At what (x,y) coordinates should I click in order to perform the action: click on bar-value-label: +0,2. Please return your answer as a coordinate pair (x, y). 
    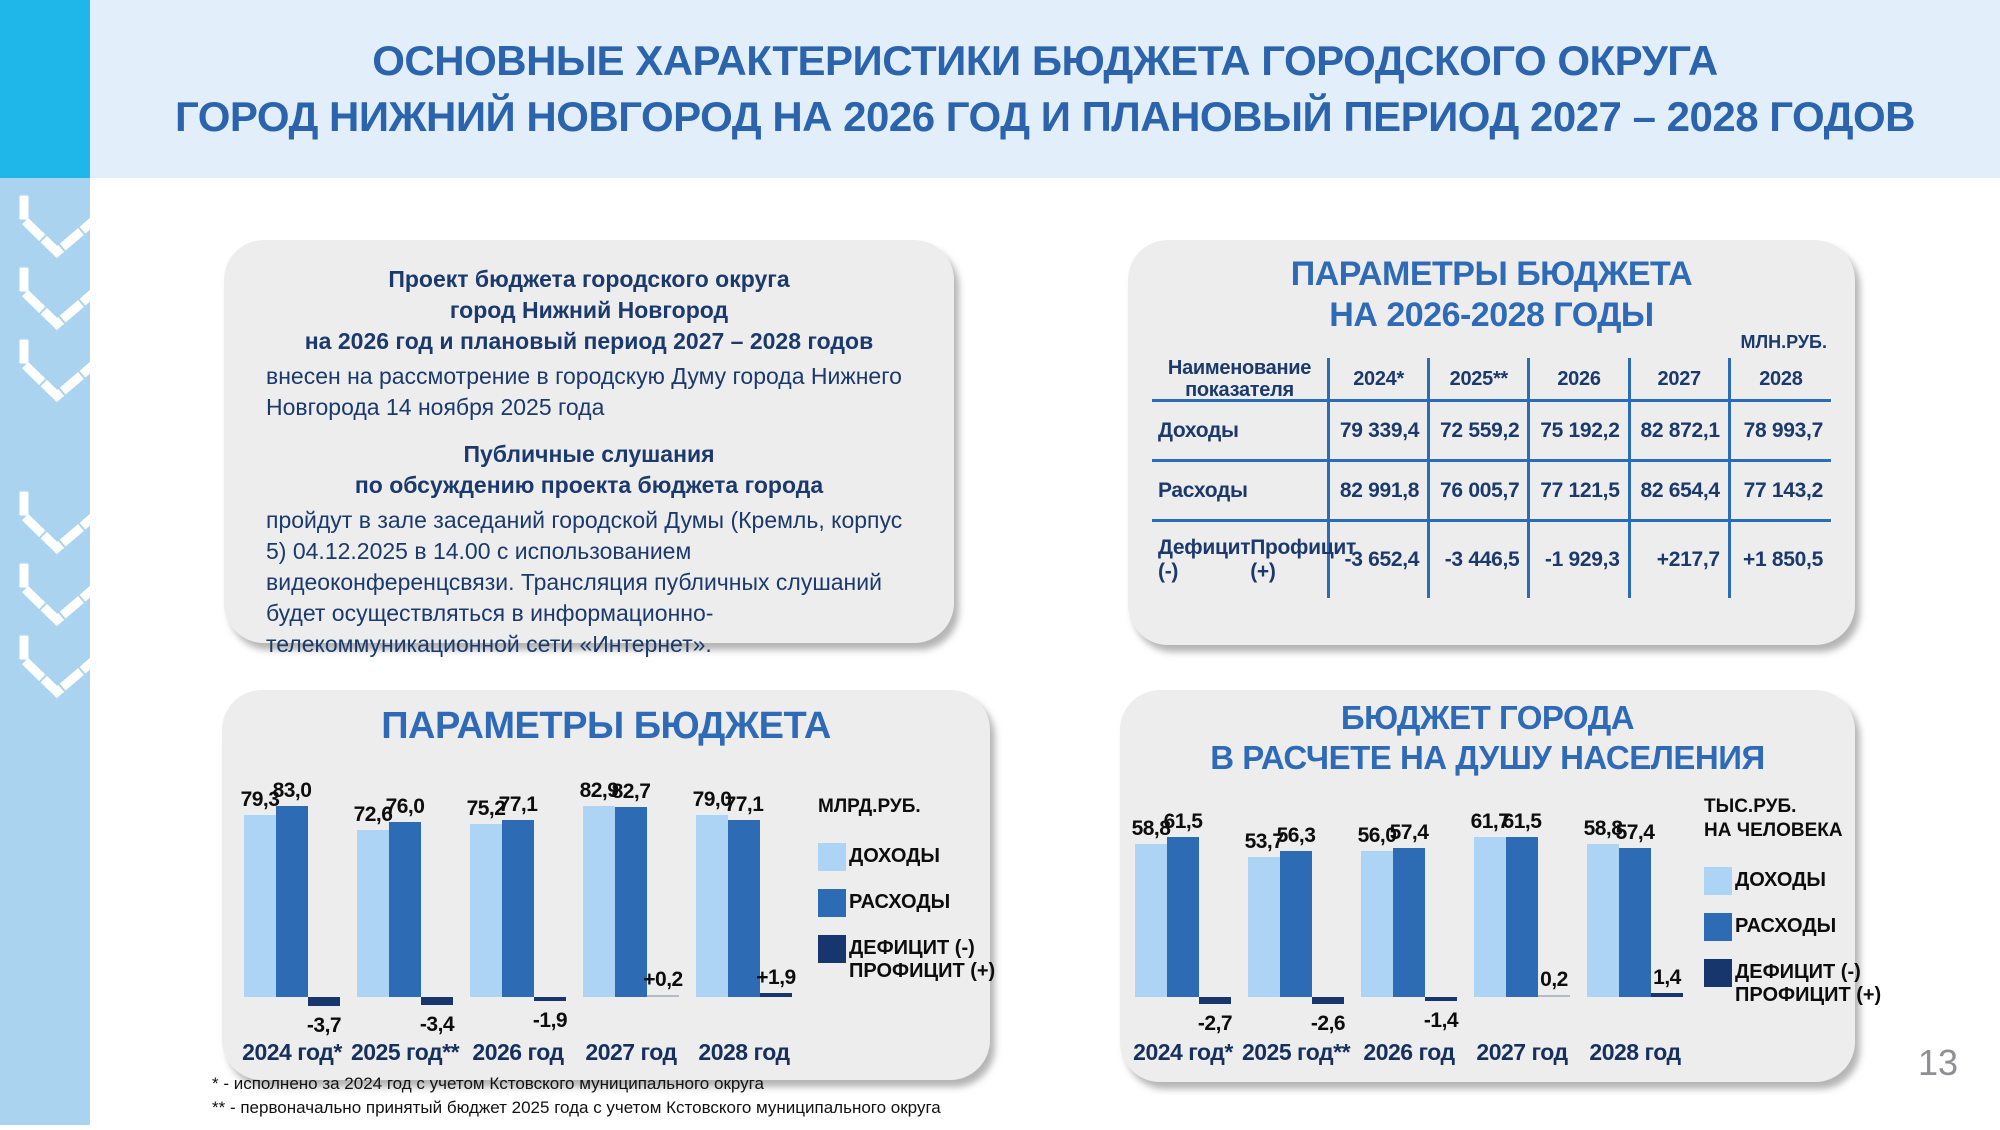
    Looking at the image, I should click on (663, 979).